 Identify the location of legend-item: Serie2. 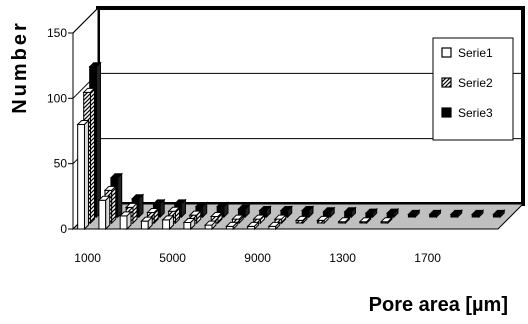
(467, 83).